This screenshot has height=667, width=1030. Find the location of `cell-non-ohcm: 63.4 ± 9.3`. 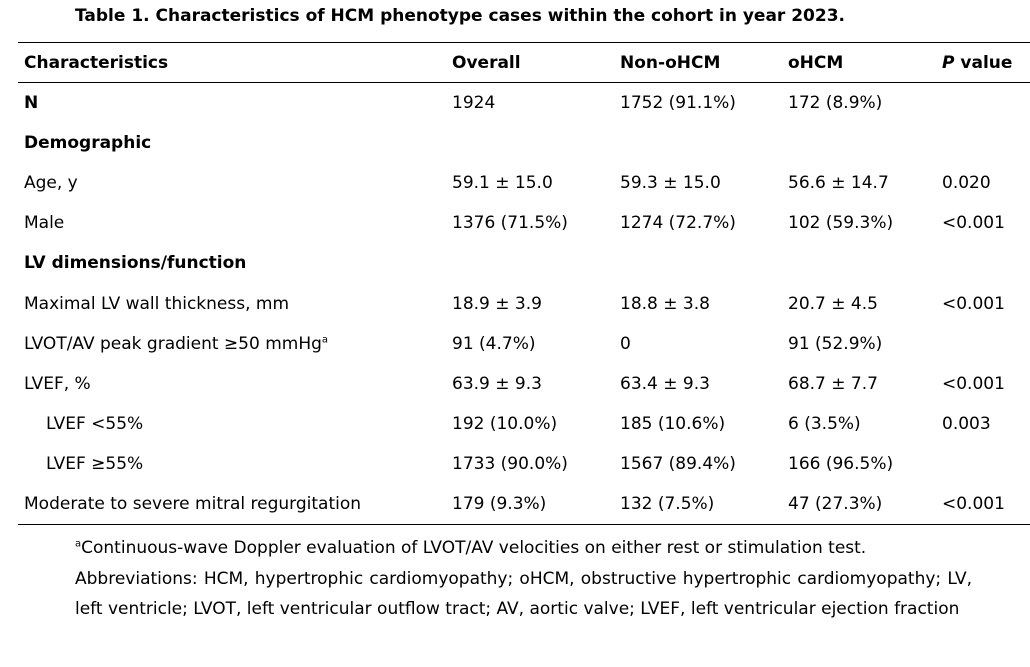

cell-non-ohcm: 63.4 ± 9.3 is located at coordinates (665, 383).